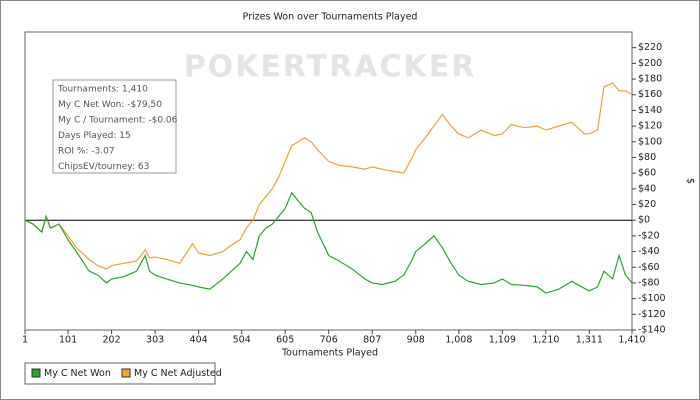 The height and width of the screenshot is (400, 700). Describe the element at coordinates (650, 63) in the screenshot. I see `y-tick-label: $200` at that location.